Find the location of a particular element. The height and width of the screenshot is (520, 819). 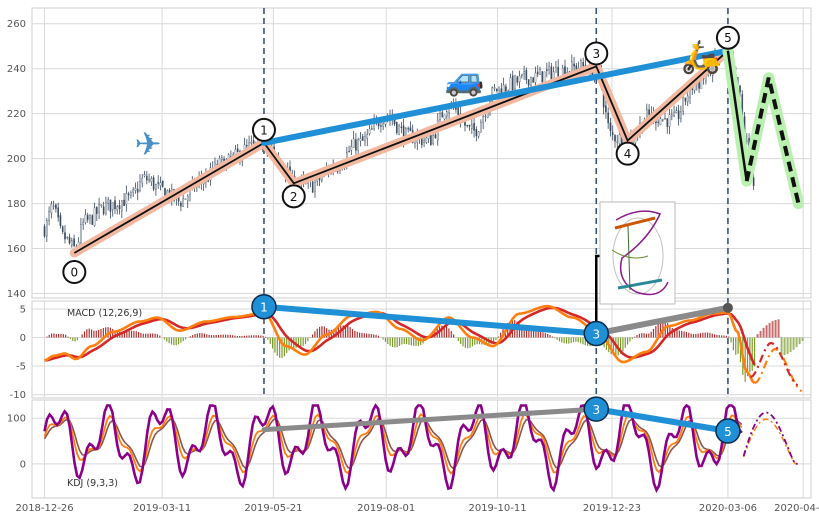

x-tick-label: 2020-04-23 is located at coordinates (796, 508).